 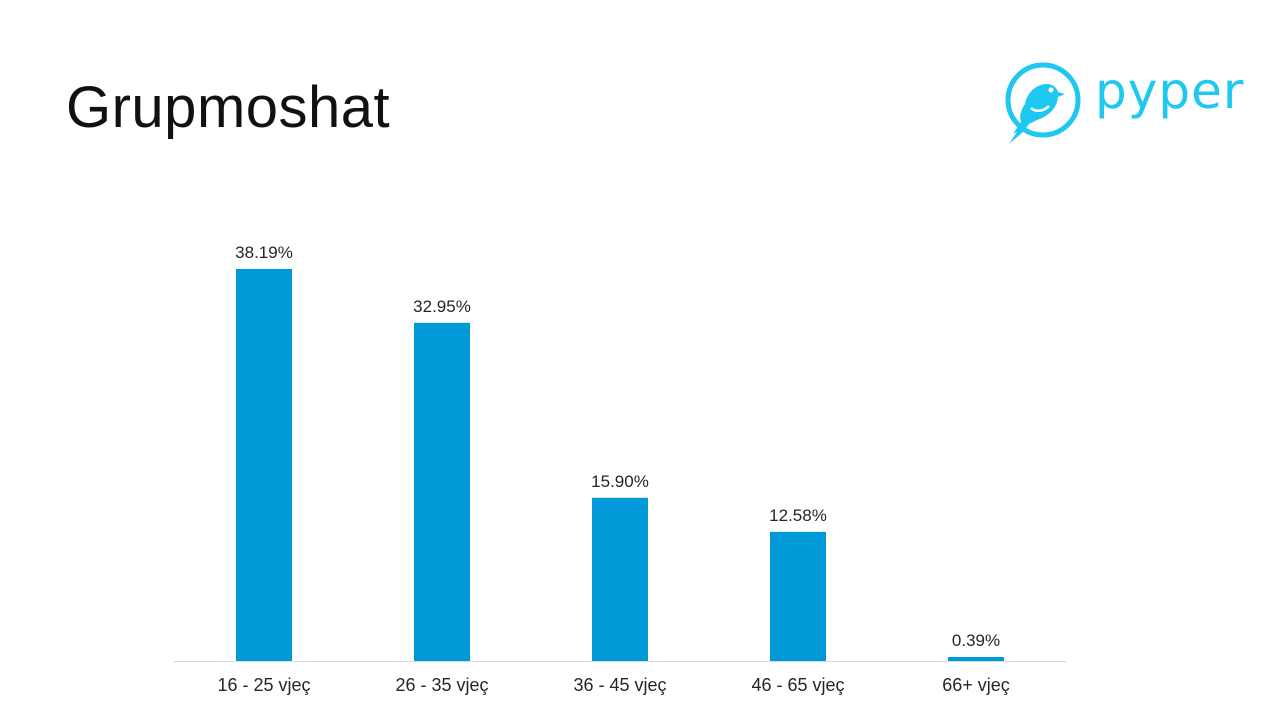 I want to click on data-label-2: 32.95%, so click(x=442, y=306).